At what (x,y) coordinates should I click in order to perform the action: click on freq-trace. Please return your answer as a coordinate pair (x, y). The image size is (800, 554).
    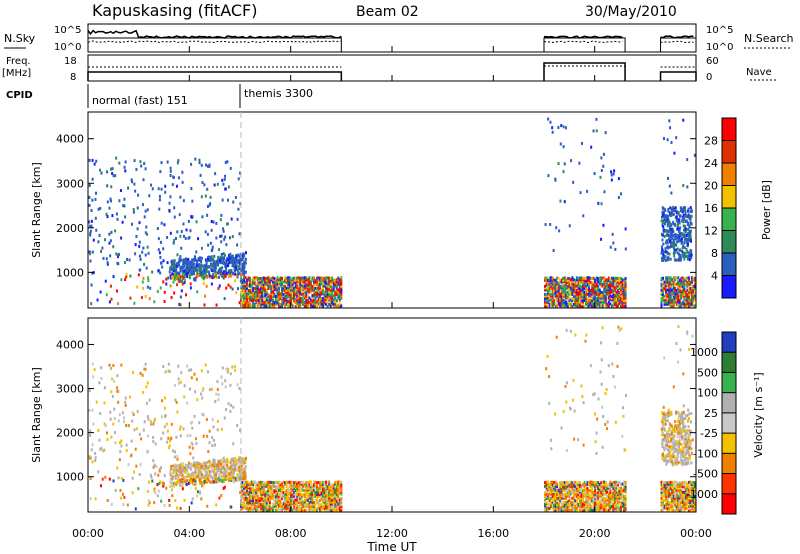
    Looking at the image, I should click on (678, 76).